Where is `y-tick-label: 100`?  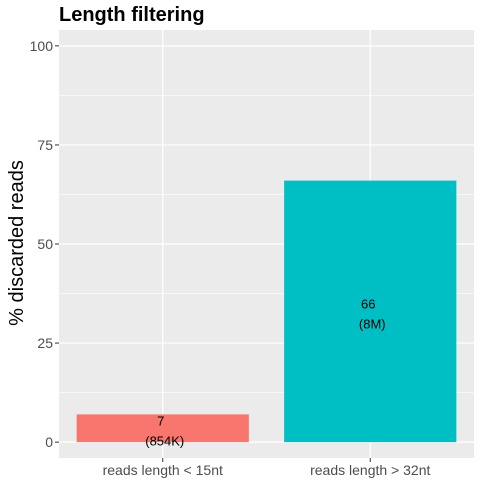 y-tick-label: 100 is located at coordinates (42, 46).